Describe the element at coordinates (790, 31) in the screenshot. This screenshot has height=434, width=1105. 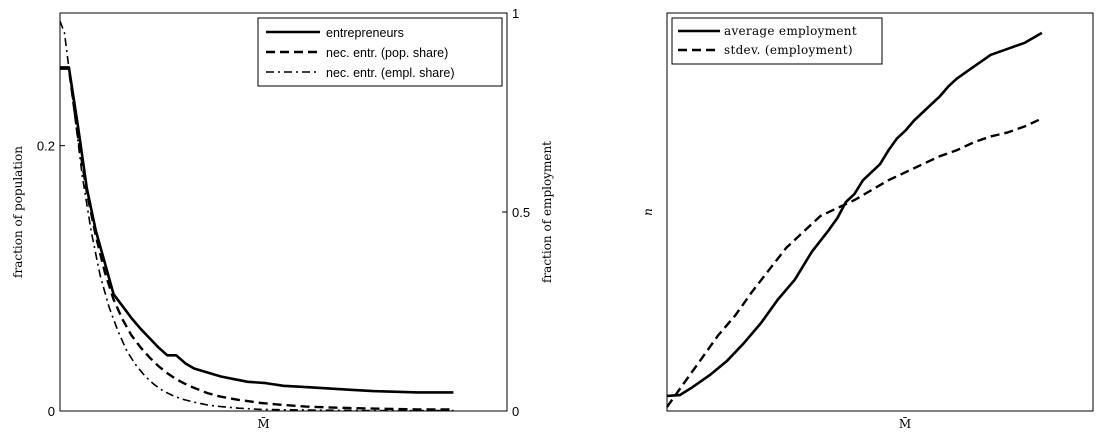
I see `legend-label: average employment` at that location.